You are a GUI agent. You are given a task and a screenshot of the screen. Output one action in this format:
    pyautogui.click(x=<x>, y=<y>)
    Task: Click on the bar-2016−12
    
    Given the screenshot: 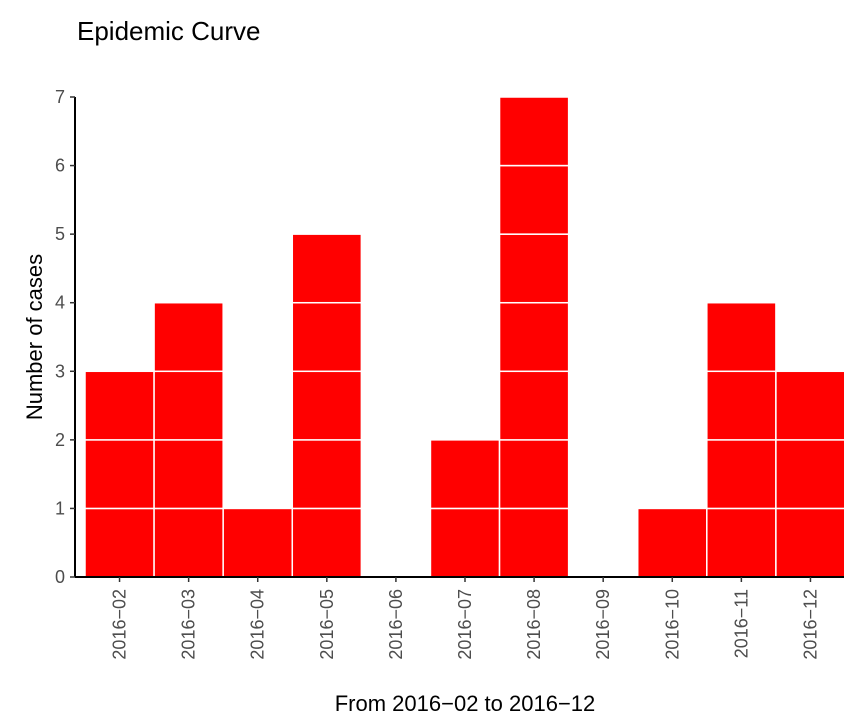 What is the action you would take?
    pyautogui.click(x=809, y=474)
    